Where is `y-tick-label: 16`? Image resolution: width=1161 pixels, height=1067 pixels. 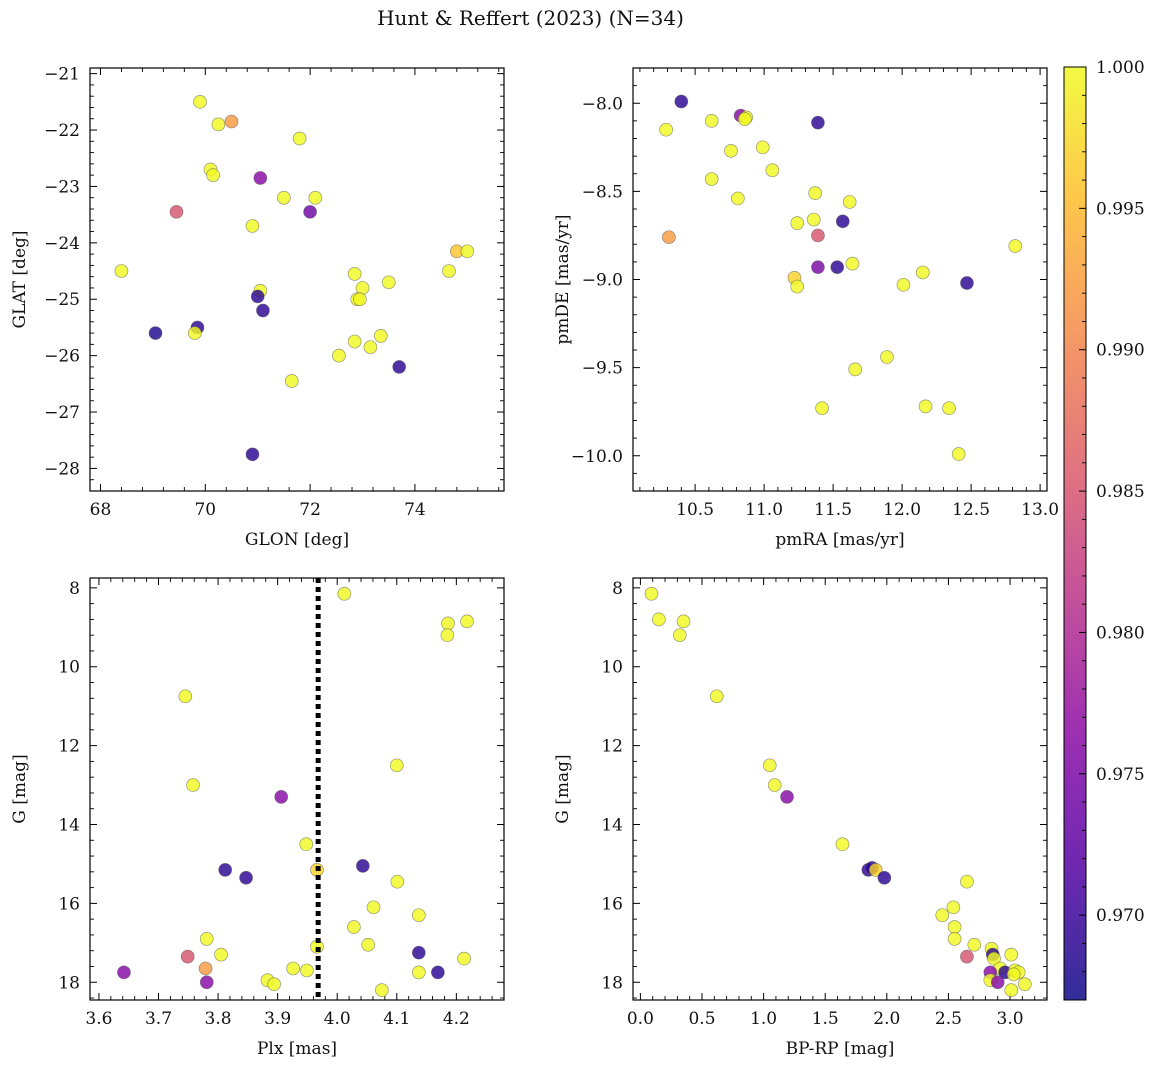 y-tick-label: 16 is located at coordinates (69, 904).